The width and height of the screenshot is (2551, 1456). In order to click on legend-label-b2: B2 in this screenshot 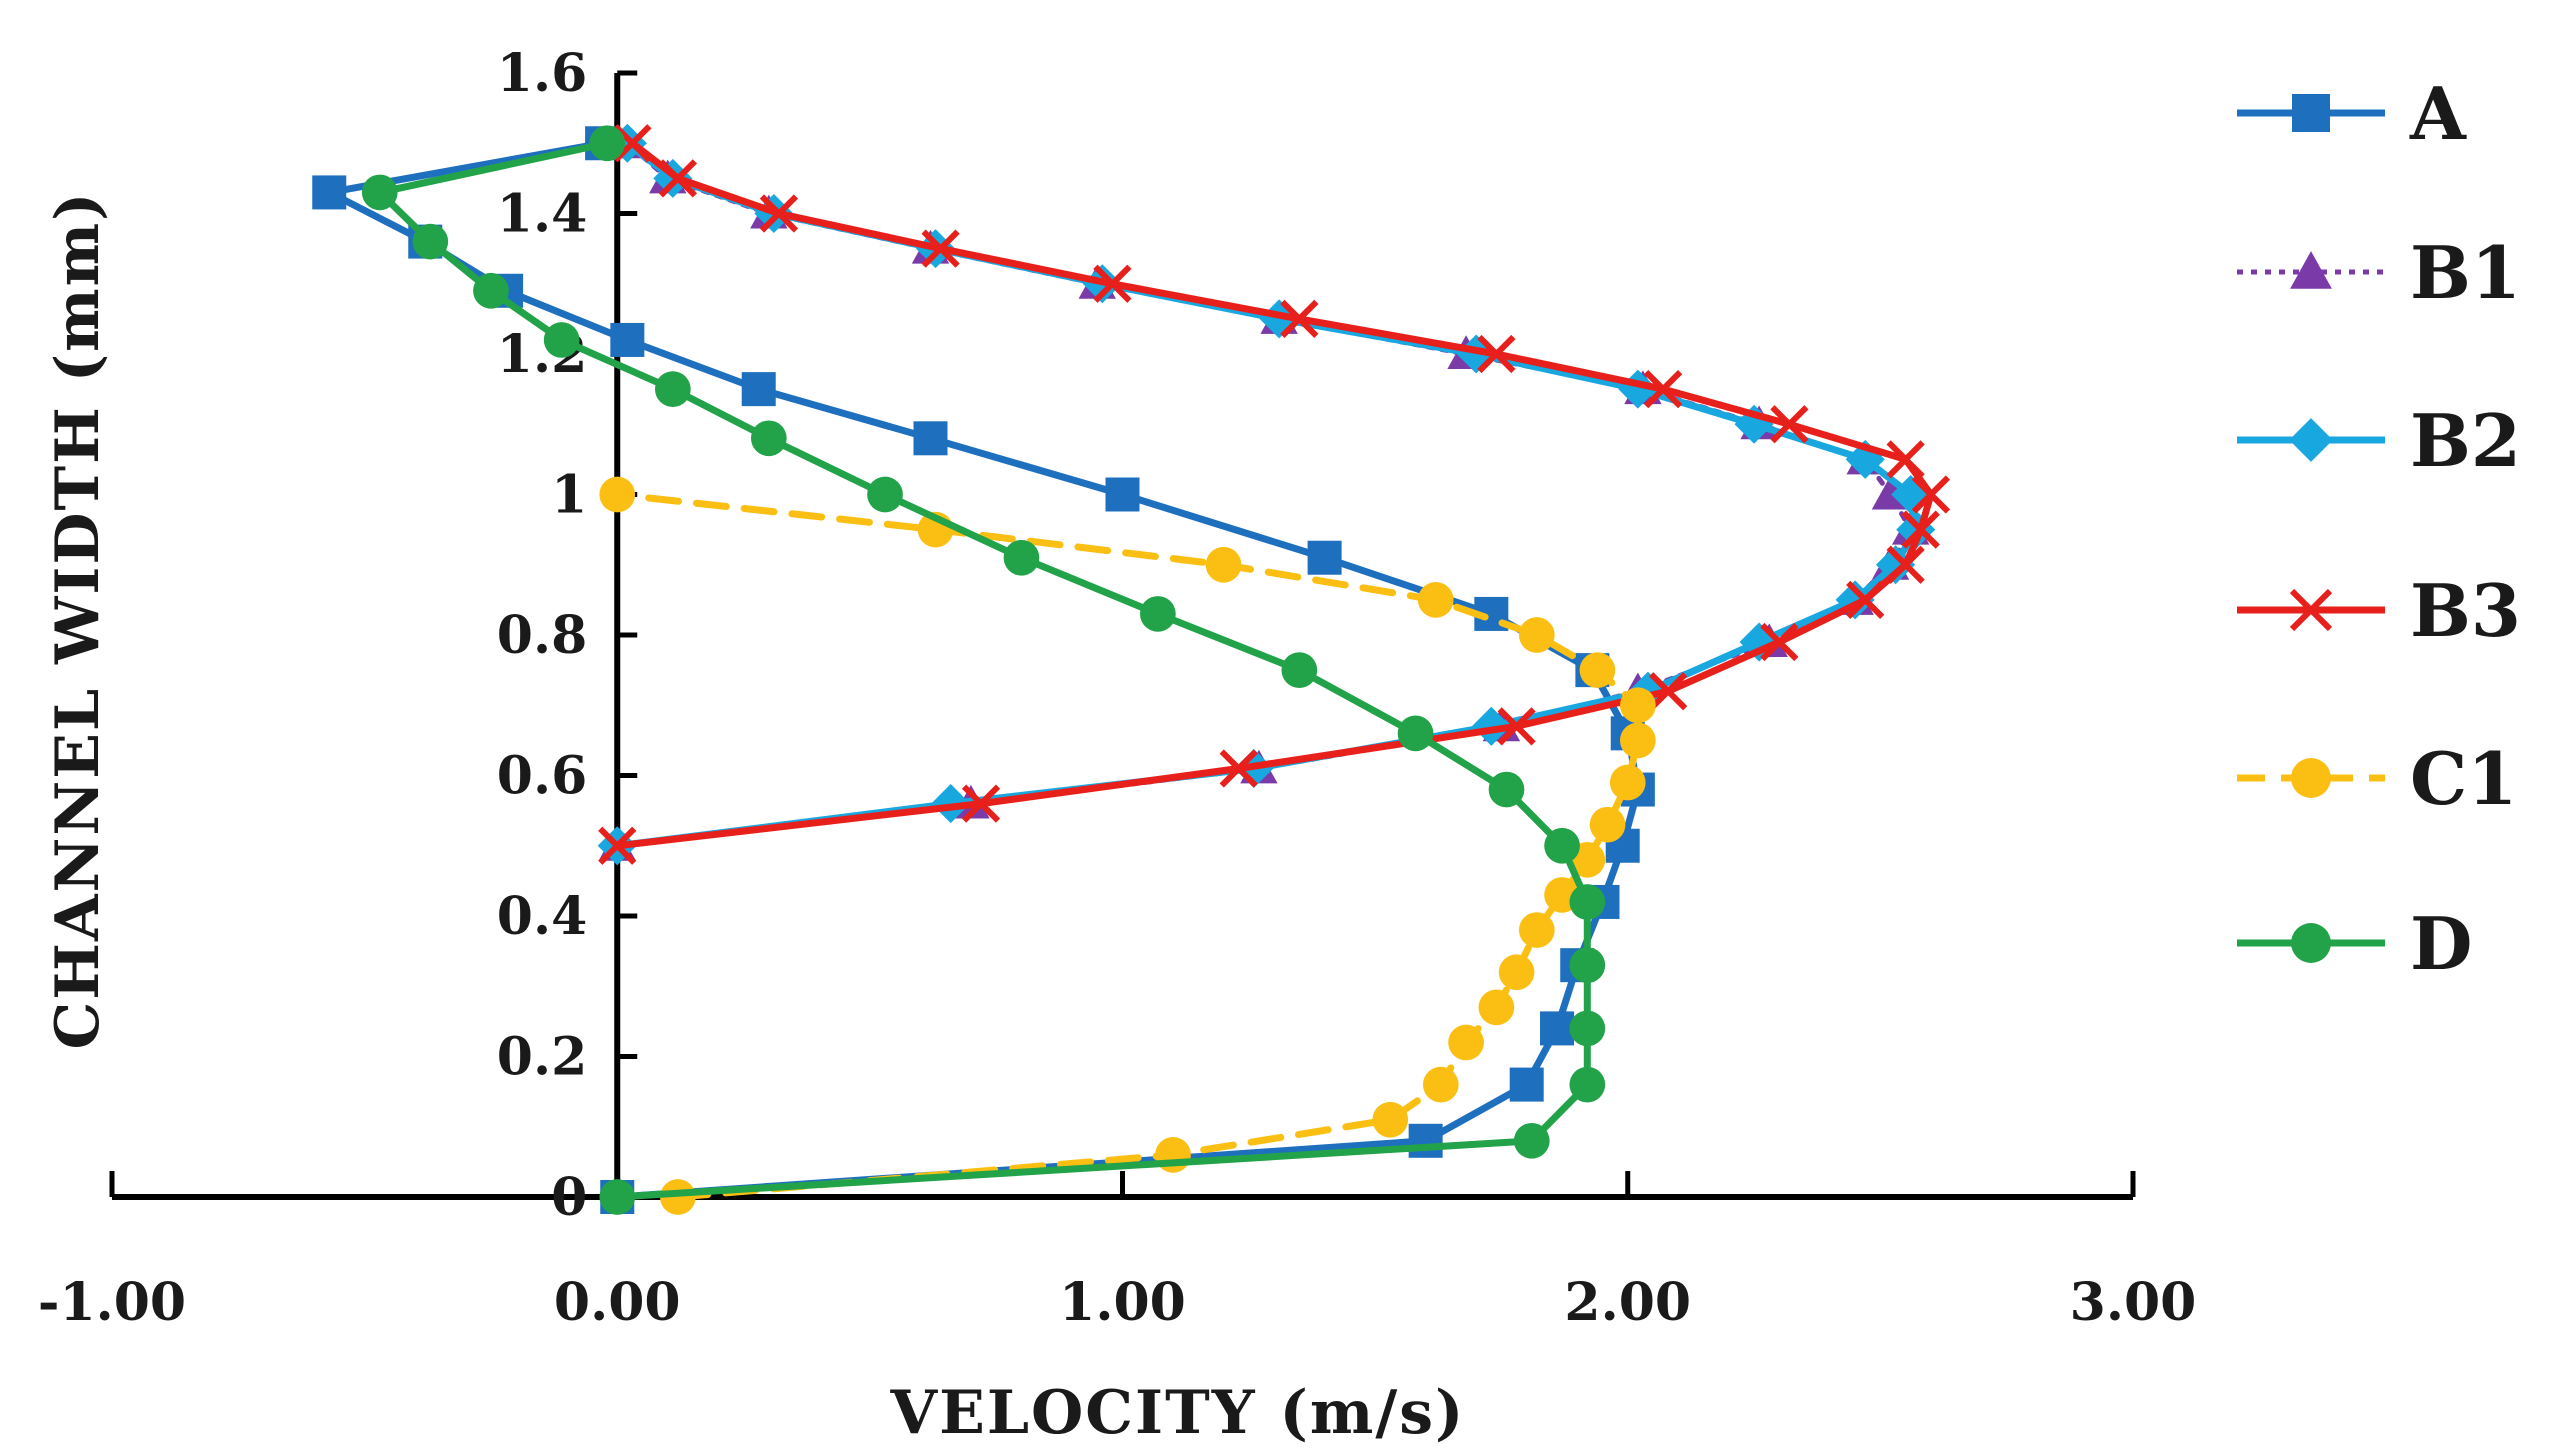, I will do `click(2465, 440)`.